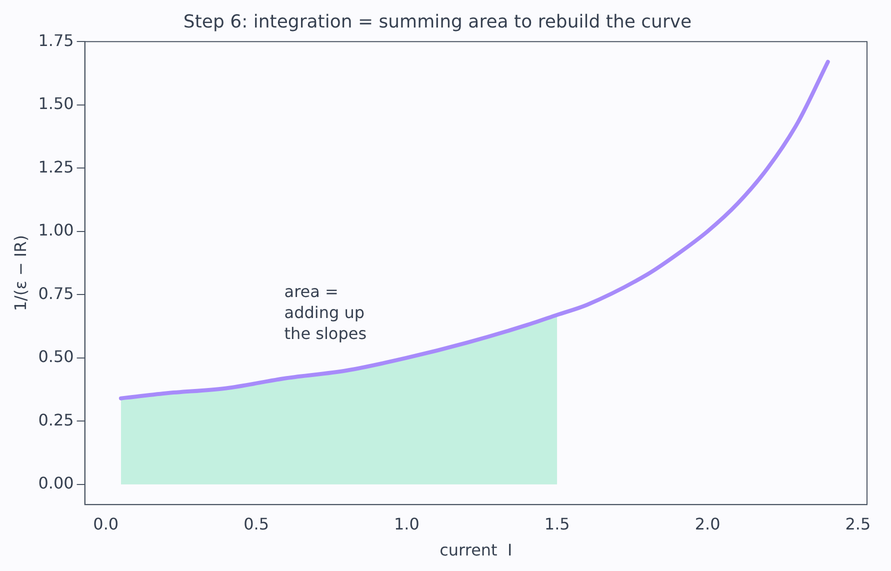 This screenshot has height=571, width=891. What do you see at coordinates (56, 420) in the screenshot?
I see `y-tick-label: 0.25` at bounding box center [56, 420].